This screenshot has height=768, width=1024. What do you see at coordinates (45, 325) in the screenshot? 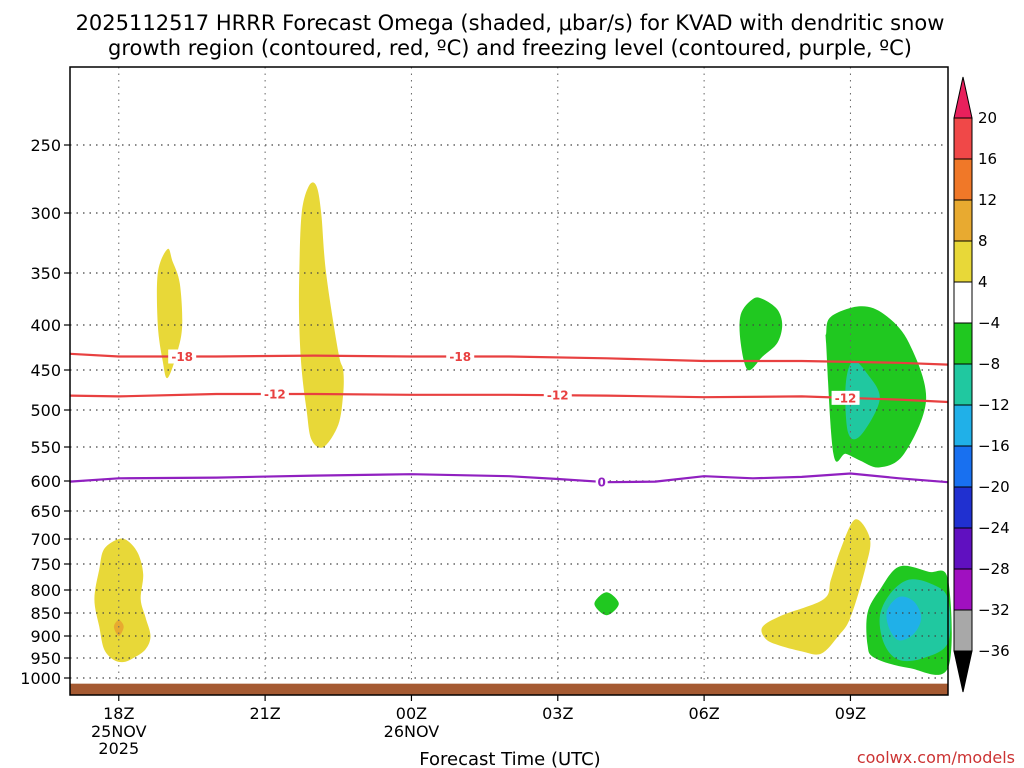
I see `y-tick-label-400: 400` at bounding box center [45, 325].